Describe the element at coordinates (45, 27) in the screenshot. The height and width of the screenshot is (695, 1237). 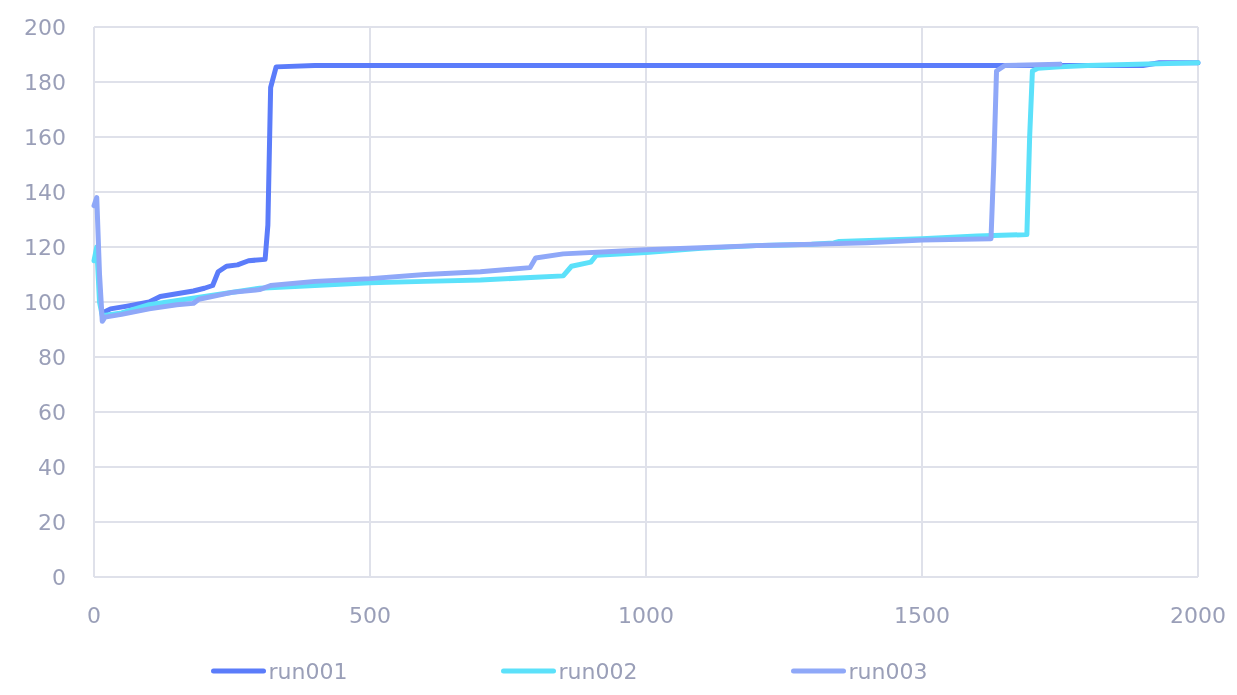
I see `y-tick-label: 200` at that location.